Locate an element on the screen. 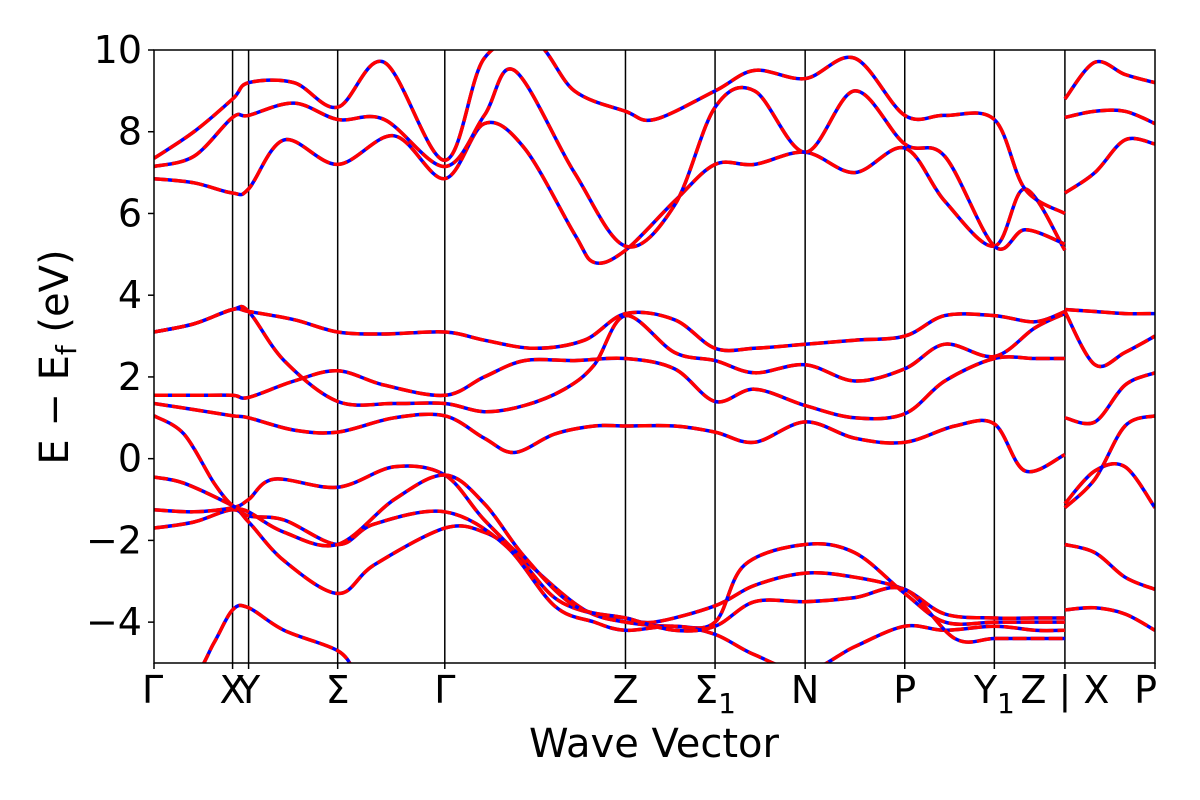 The height and width of the screenshot is (800, 1200). y-tick-label: 8 is located at coordinates (130, 132).